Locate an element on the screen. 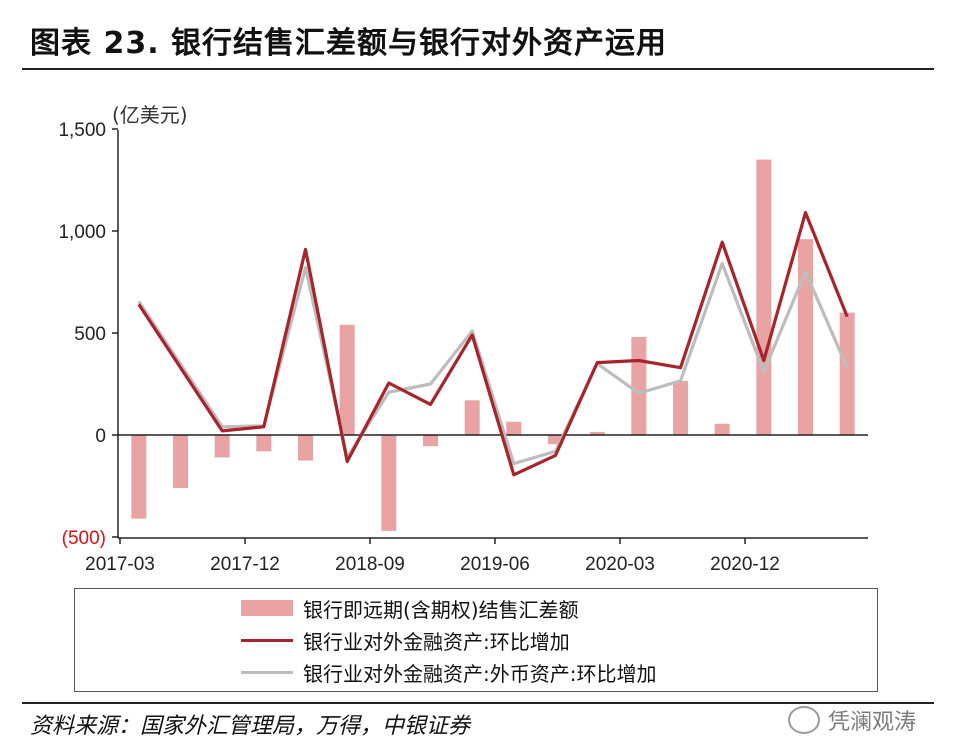 The height and width of the screenshot is (750, 960). x-tick-label-2017-03: 2017-03 is located at coordinates (120, 564).